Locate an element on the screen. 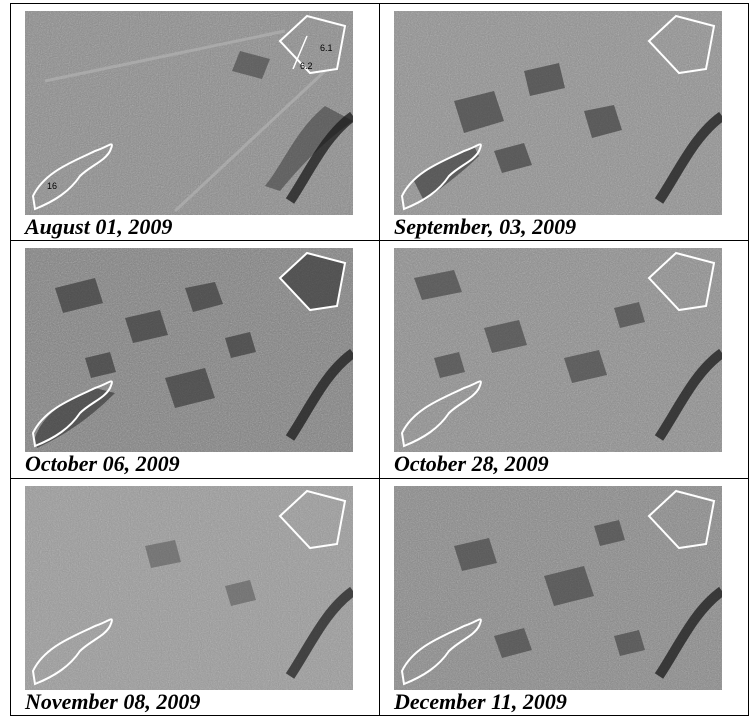  panel-date-caption: August 01, 2009 is located at coordinates (99, 226).